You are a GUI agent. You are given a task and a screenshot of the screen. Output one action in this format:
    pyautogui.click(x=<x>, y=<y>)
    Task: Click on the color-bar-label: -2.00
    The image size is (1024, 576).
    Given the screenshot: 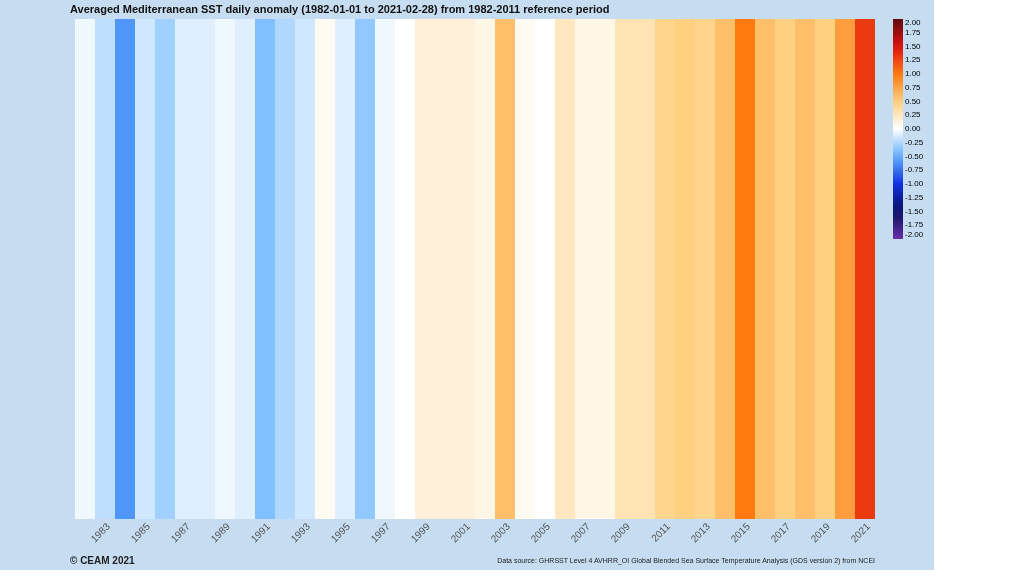 What is the action you would take?
    pyautogui.click(x=914, y=234)
    